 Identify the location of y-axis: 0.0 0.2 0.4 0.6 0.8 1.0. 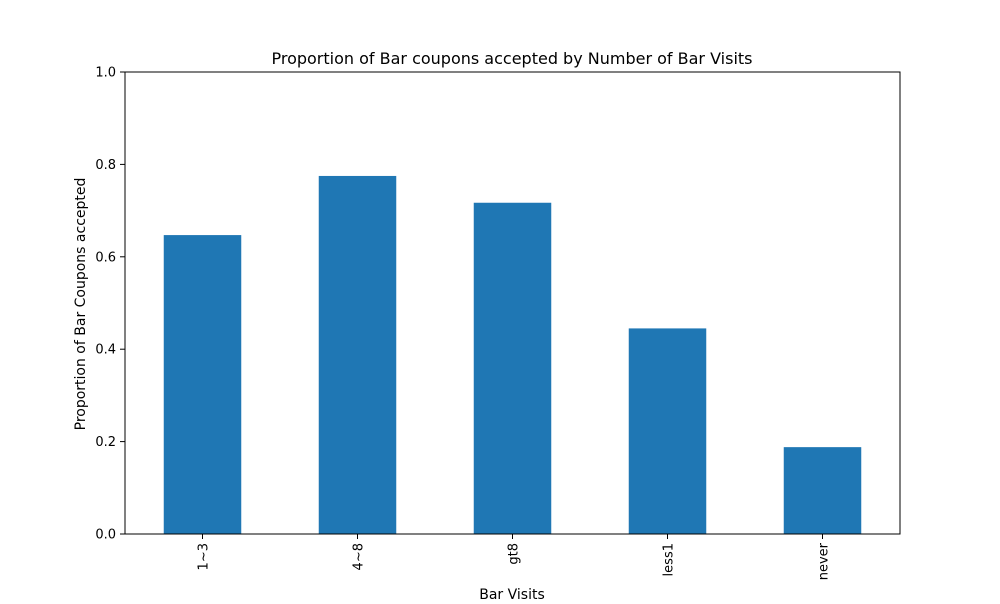
(110, 304).